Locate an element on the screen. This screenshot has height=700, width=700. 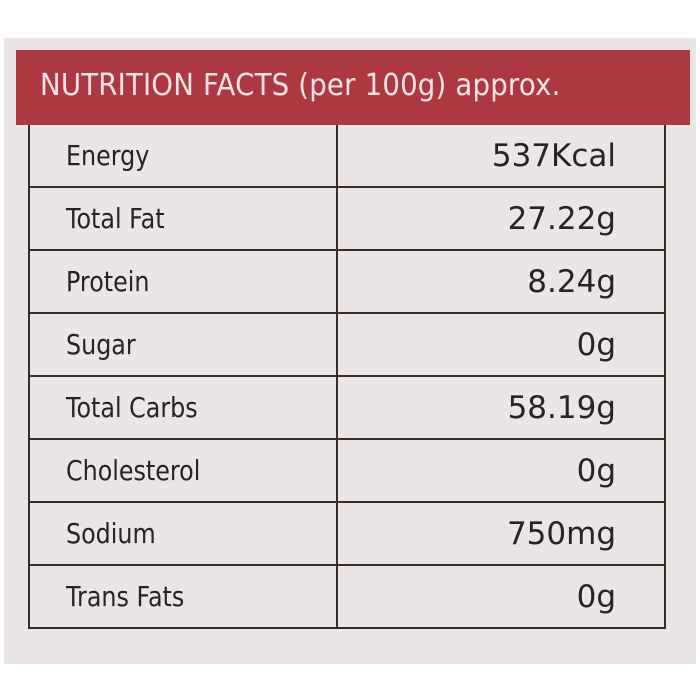
nutrient-cell: Sugar is located at coordinates (183, 344).